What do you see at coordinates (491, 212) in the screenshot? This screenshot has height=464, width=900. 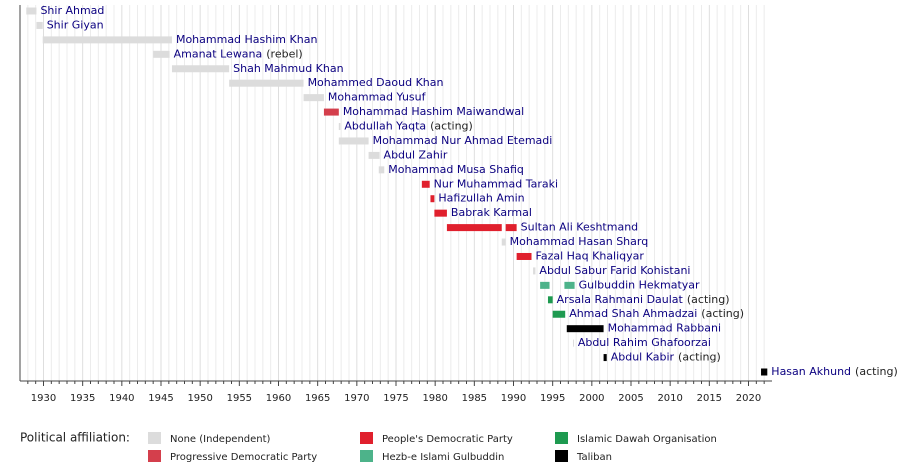 I see `row-label: Babrak Karmal` at bounding box center [491, 212].